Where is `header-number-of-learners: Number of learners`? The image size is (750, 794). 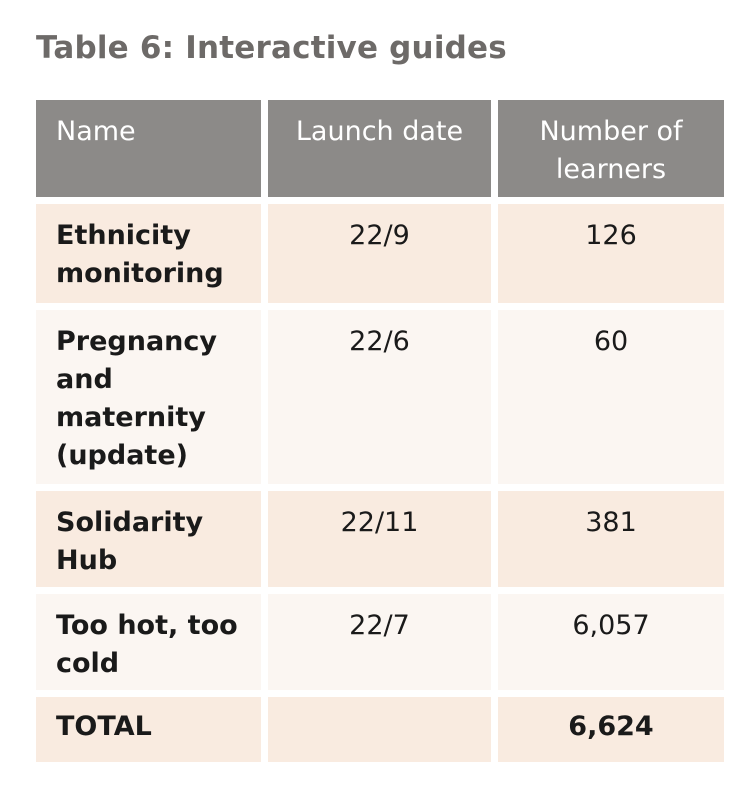 header-number-of-learners: Number of learners is located at coordinates (611, 152).